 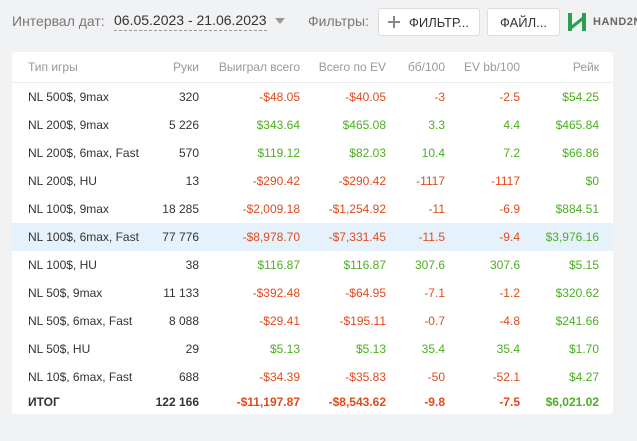 I want to click on cell-game-type: NL 10$, 6max, Fast, so click(x=80, y=377).